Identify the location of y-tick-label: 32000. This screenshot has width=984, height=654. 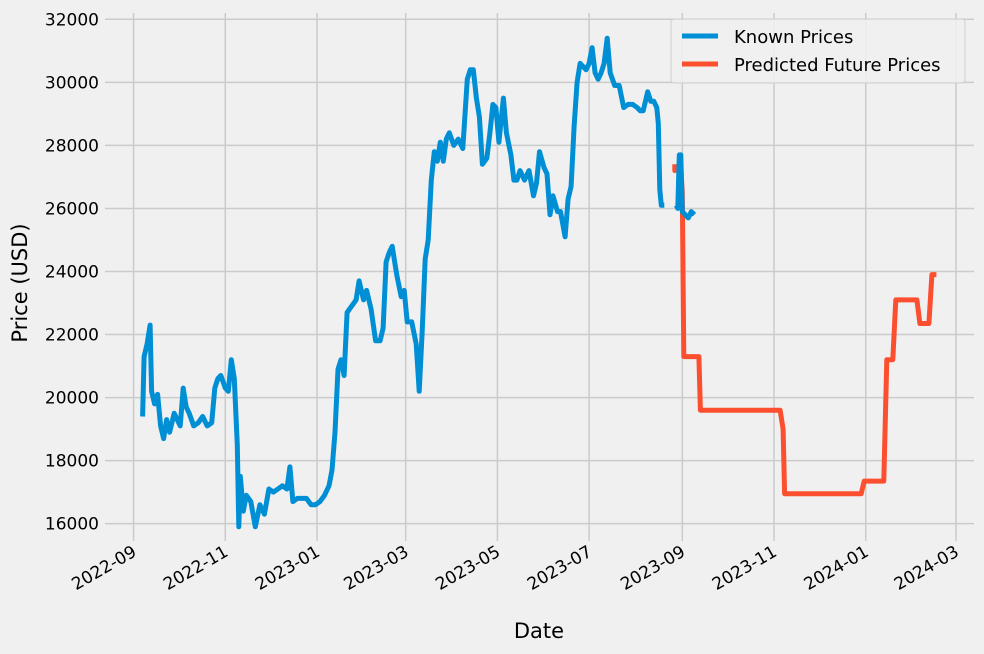
(72, 20).